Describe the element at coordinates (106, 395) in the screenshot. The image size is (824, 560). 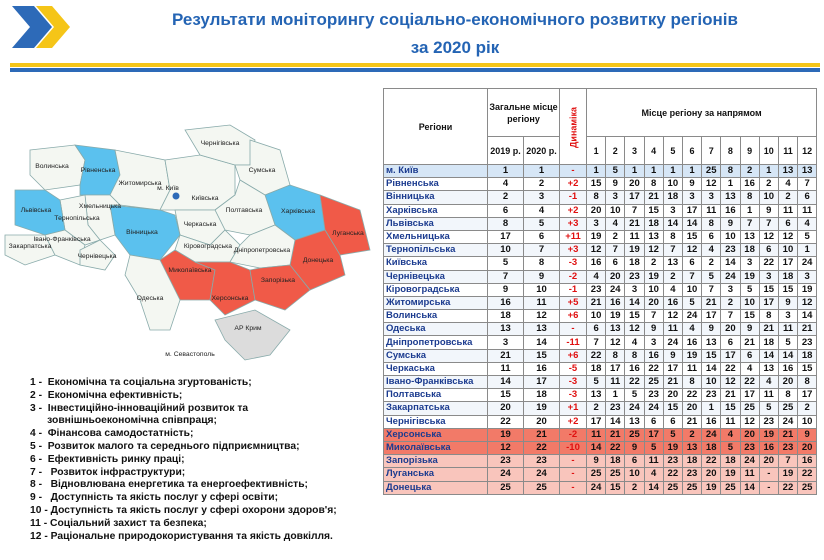
I see `legend-item: 2 - Економічна ефективність;` at that location.